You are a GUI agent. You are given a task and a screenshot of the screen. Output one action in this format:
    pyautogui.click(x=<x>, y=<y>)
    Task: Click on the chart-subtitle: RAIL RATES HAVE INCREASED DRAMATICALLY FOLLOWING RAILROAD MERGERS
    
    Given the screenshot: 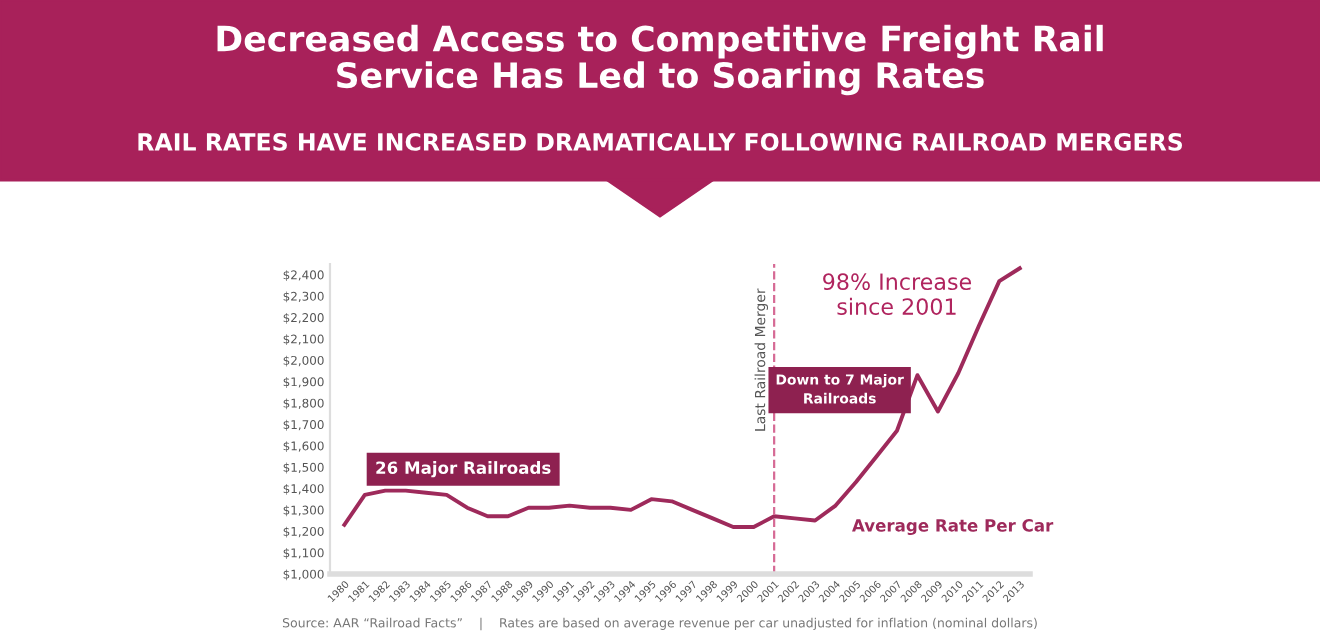 What is the action you would take?
    pyautogui.click(x=660, y=141)
    